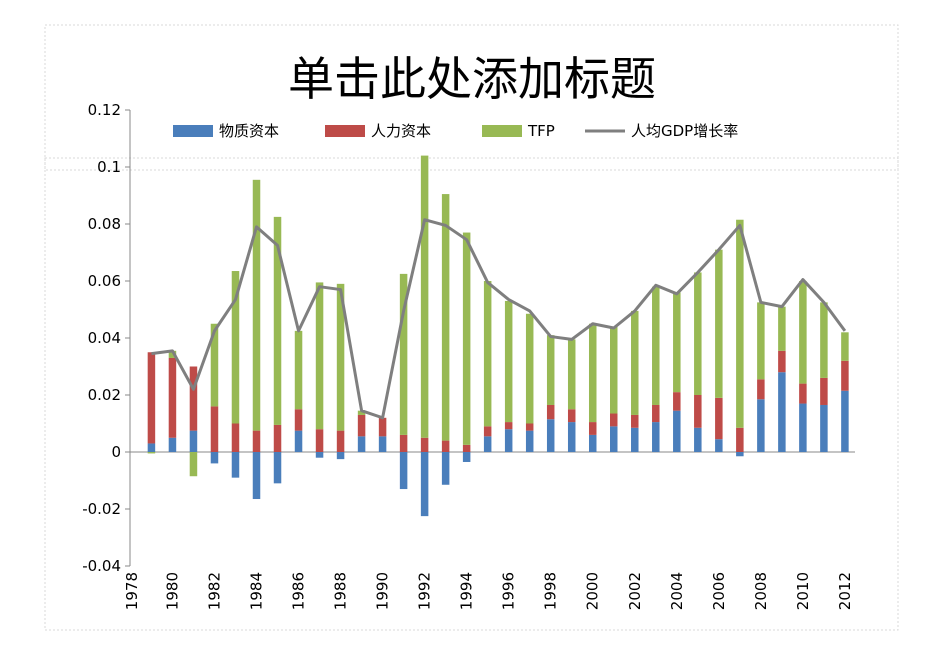 The image size is (944, 662). What do you see at coordinates (383, 591) in the screenshot?
I see `x-tick-label: 1990` at bounding box center [383, 591].